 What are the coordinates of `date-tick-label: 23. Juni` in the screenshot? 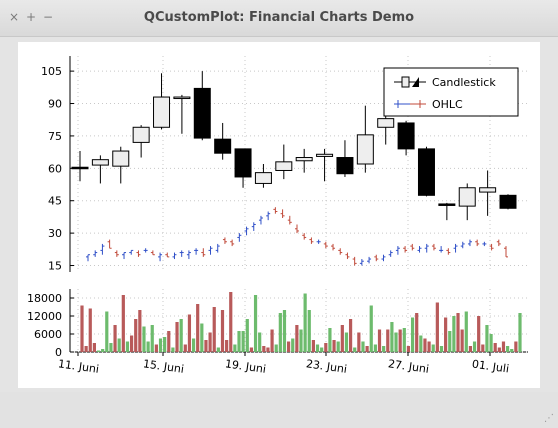 It's located at (326, 366).